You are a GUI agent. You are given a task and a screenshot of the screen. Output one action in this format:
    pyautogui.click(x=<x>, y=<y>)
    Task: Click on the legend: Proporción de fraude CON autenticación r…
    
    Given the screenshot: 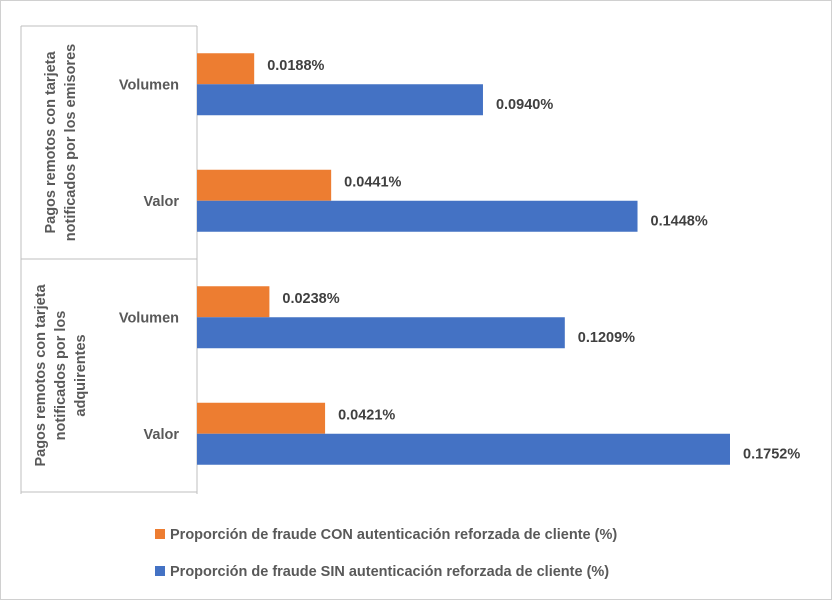 What is the action you would take?
    pyautogui.click(x=386, y=553)
    